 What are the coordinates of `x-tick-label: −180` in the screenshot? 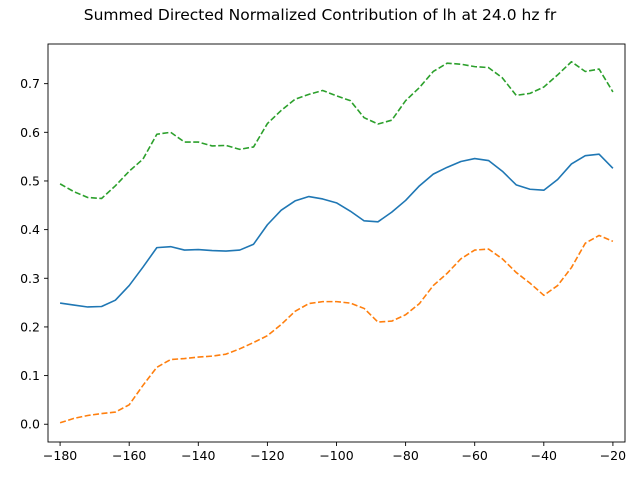 It's located at (60, 455).